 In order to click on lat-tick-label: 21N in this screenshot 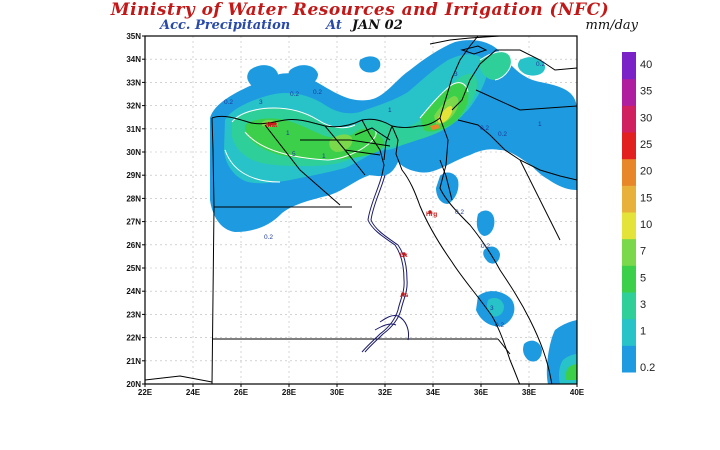, I will do `click(133, 361)`.